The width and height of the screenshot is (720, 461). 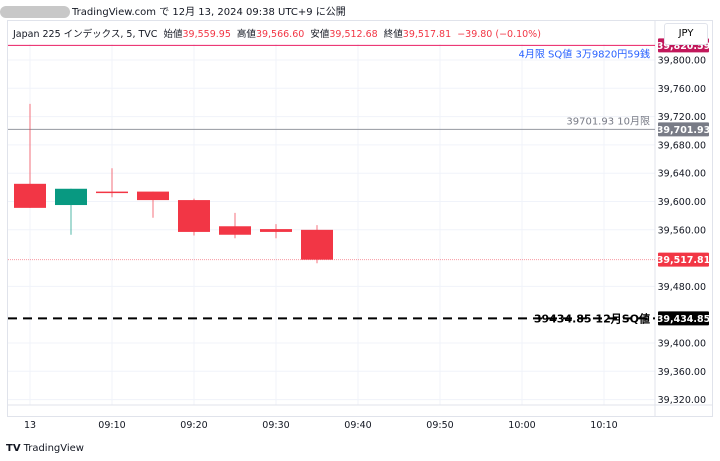 I want to click on x-tick-label: 10:00, so click(x=521, y=425).